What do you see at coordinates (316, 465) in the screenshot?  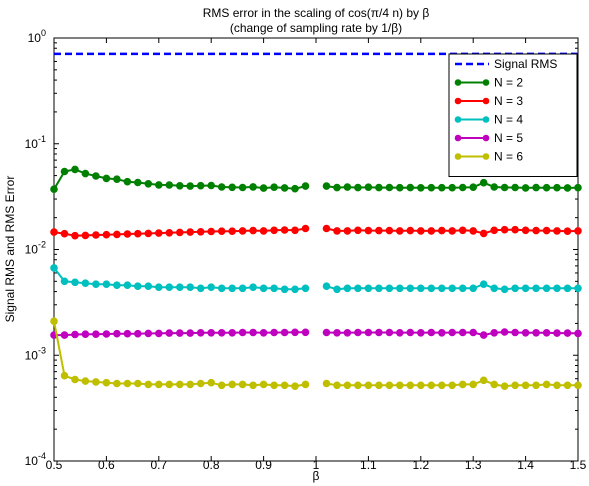 I see `x-tick-label: 1` at bounding box center [316, 465].